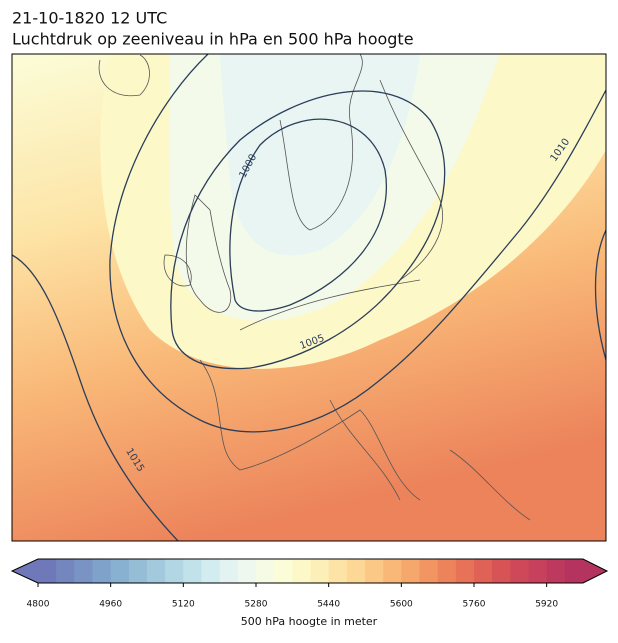  Describe the element at coordinates (595, 571) in the screenshot. I see `colorbar-extend-high` at that location.